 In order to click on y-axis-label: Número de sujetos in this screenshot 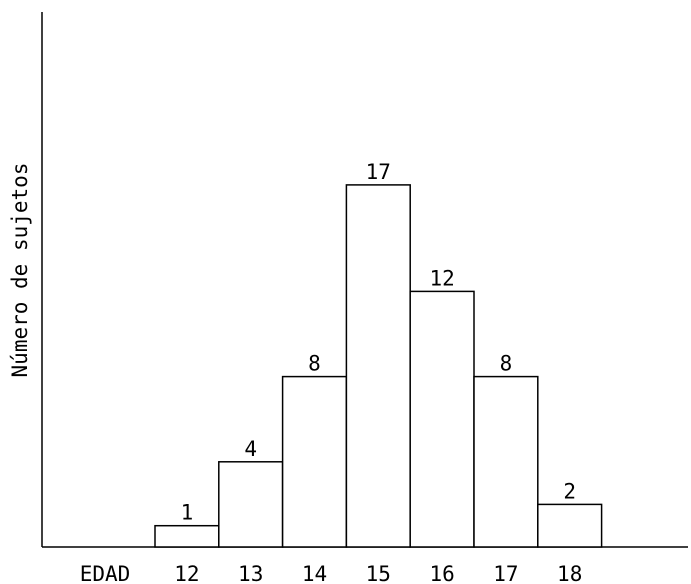, I will do `click(20, 270)`.